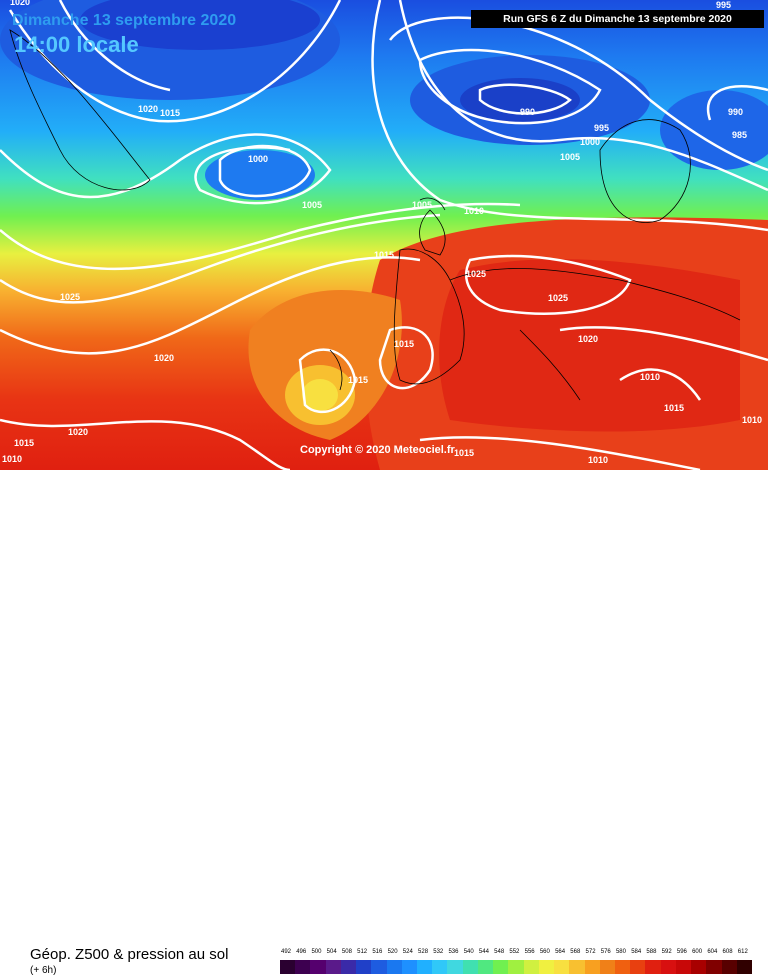  What do you see at coordinates (76, 44) in the screenshot?
I see `forecast-time: 14:00 locale` at bounding box center [76, 44].